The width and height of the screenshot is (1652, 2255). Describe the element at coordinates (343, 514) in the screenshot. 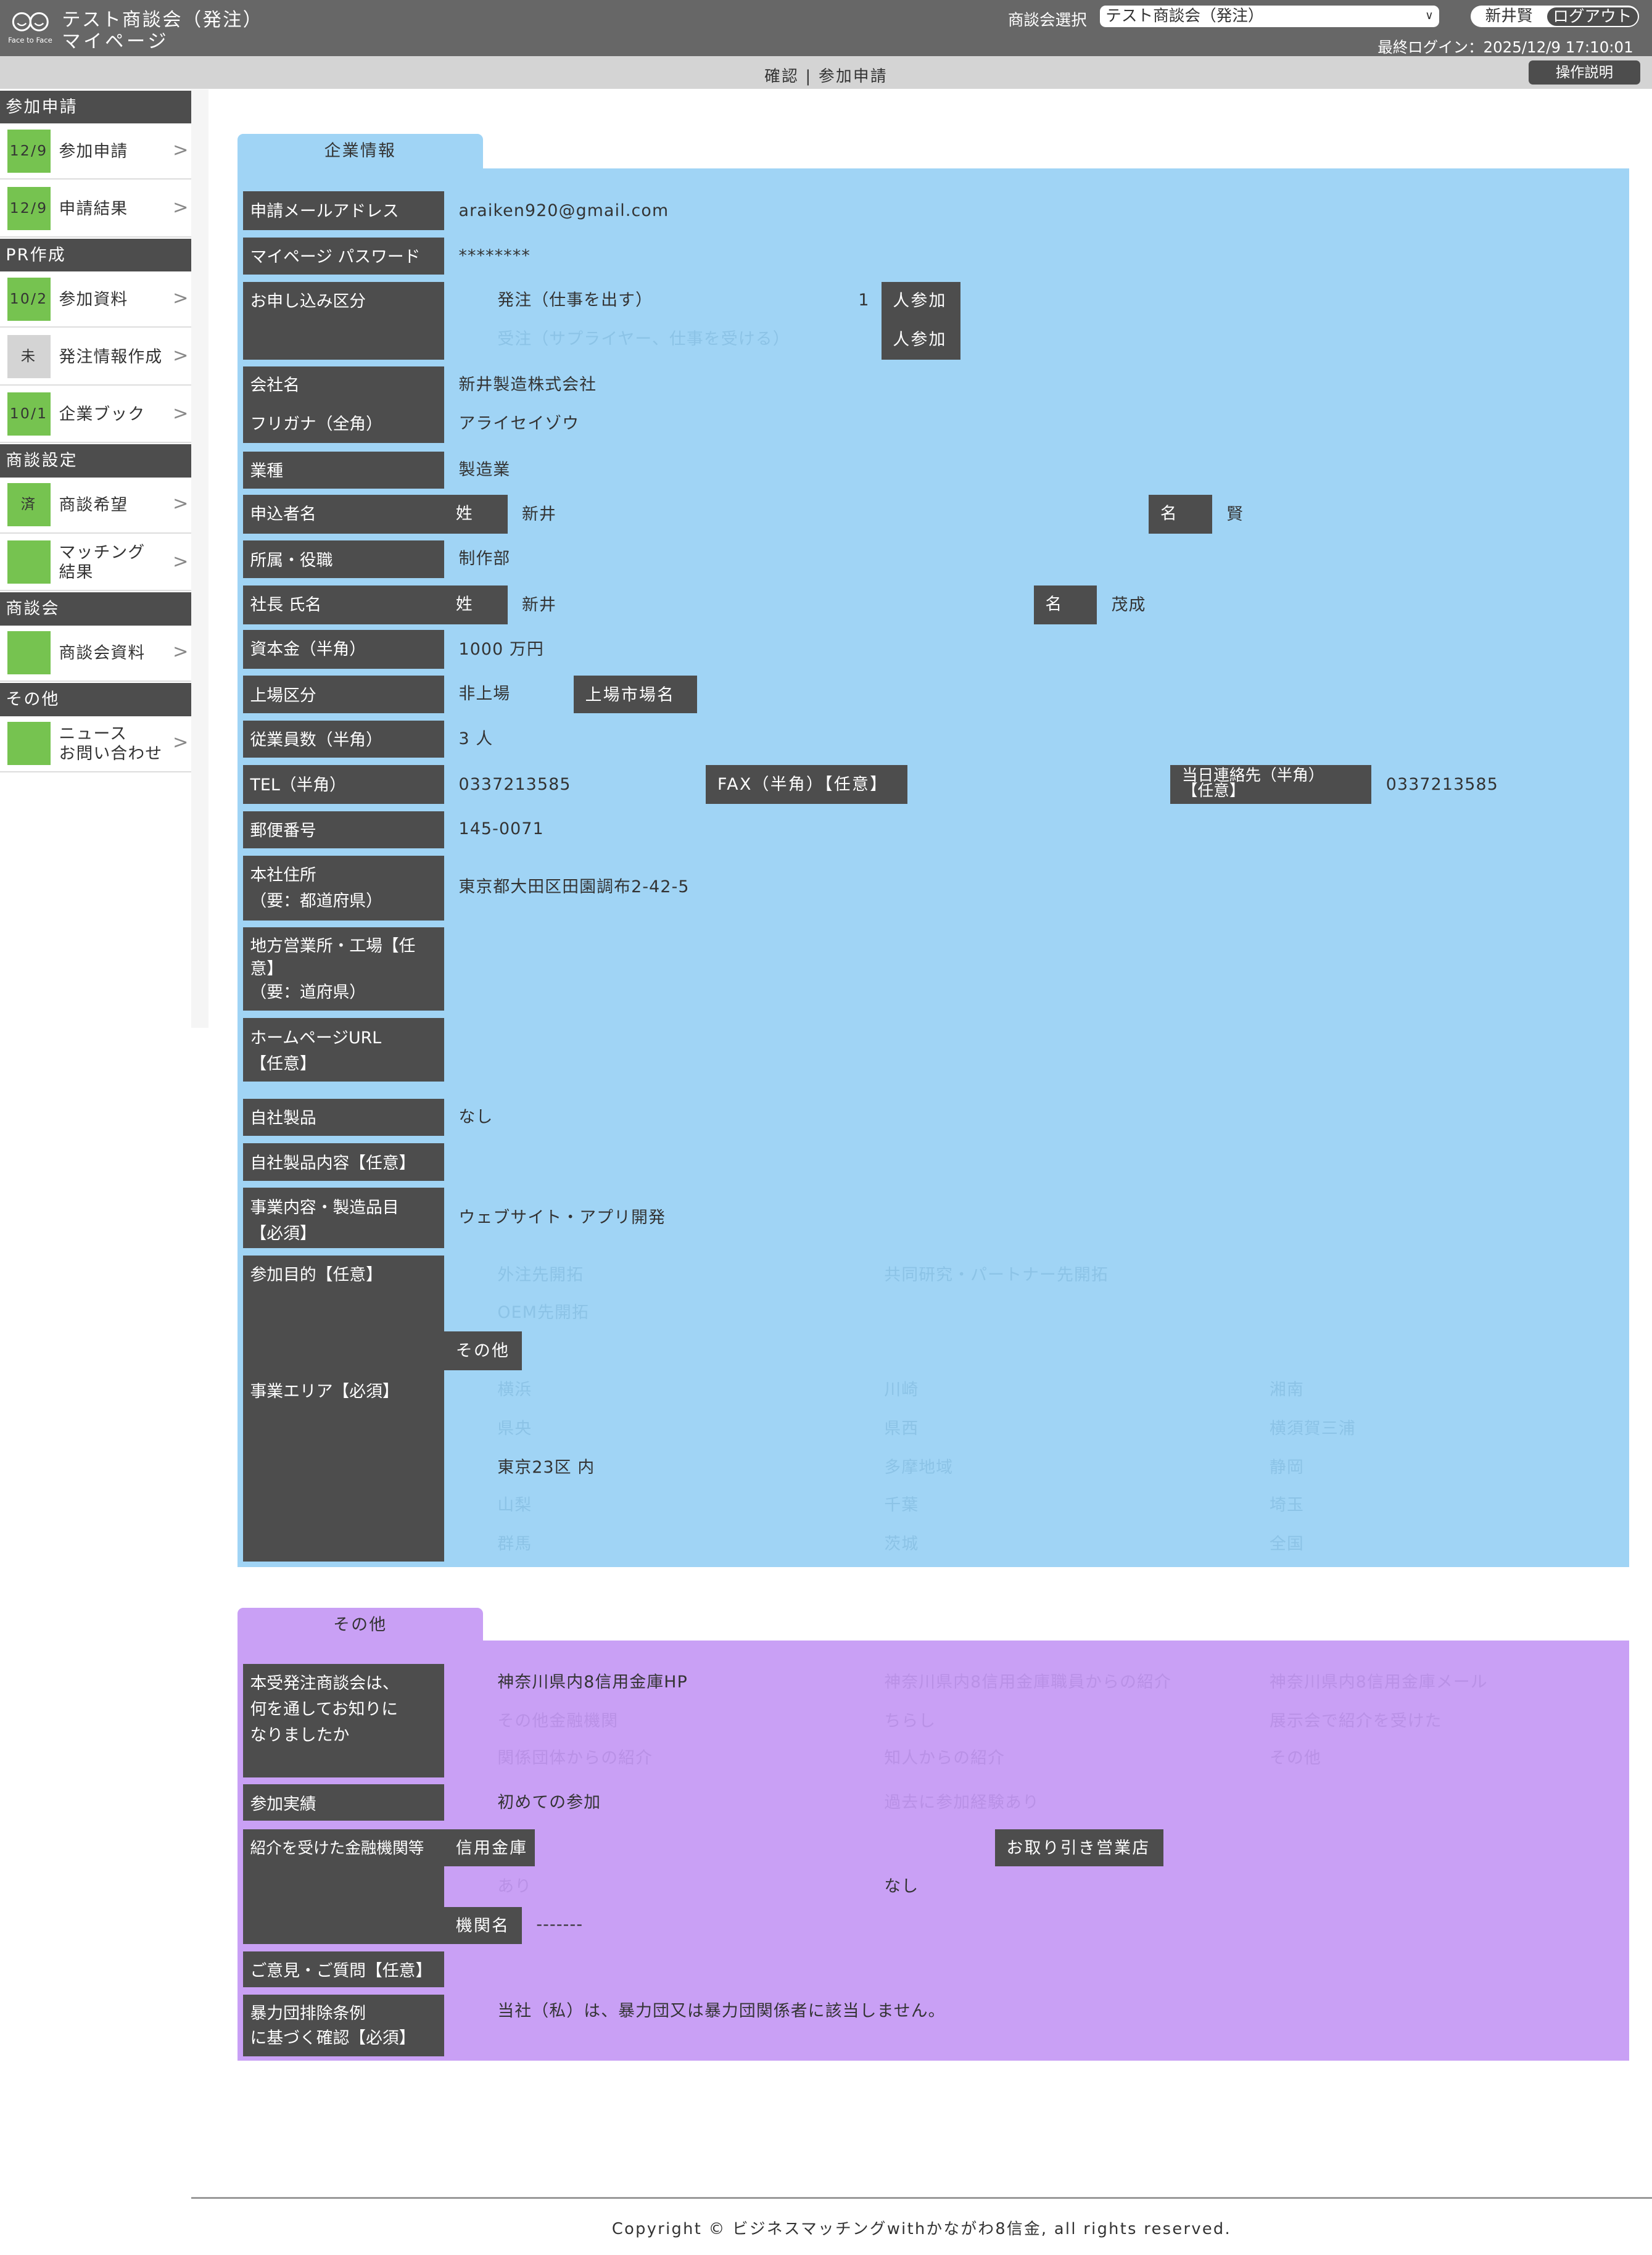

I see `label-applicant: 申込者名` at that location.